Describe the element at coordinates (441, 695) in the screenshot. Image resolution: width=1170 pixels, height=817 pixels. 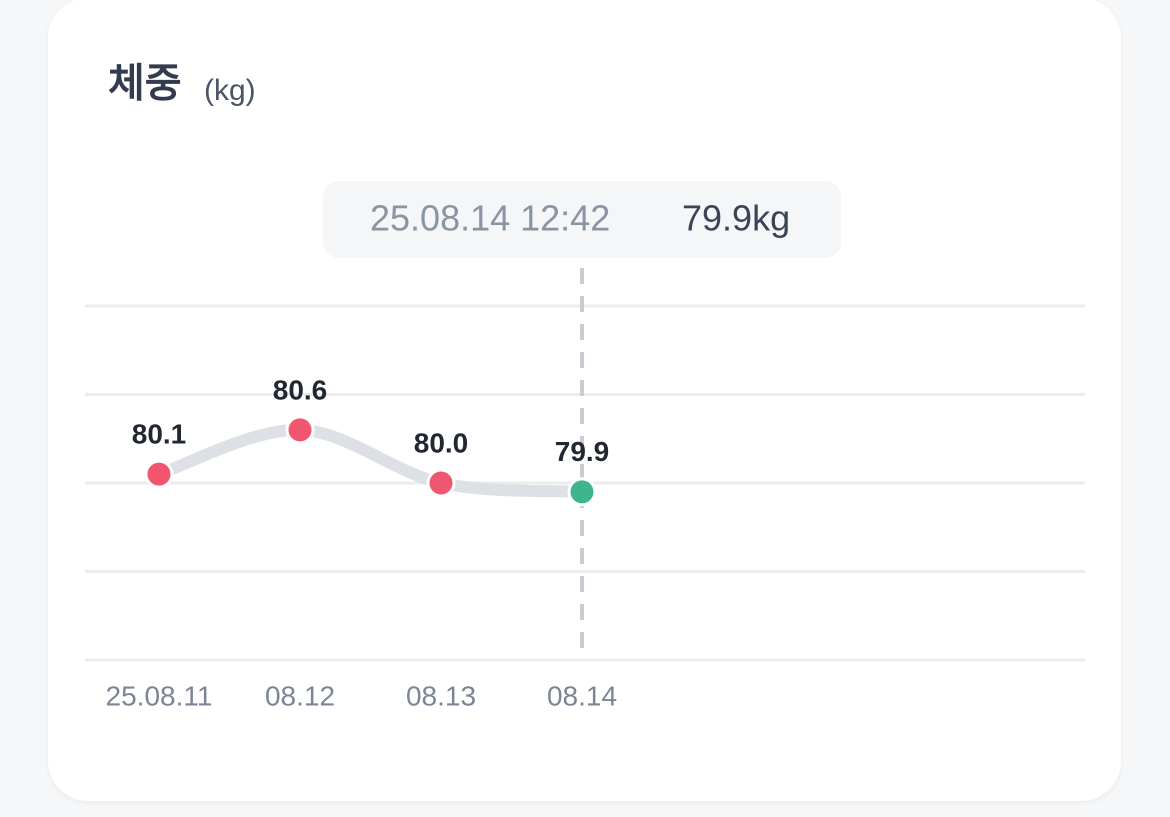
I see `x-tick-label: 08.13` at that location.